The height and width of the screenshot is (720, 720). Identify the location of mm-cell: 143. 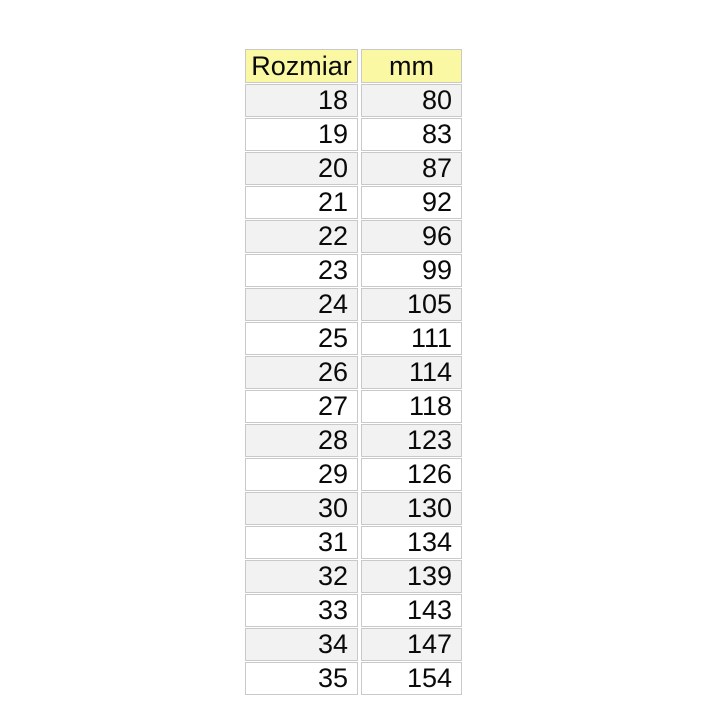
(411, 610).